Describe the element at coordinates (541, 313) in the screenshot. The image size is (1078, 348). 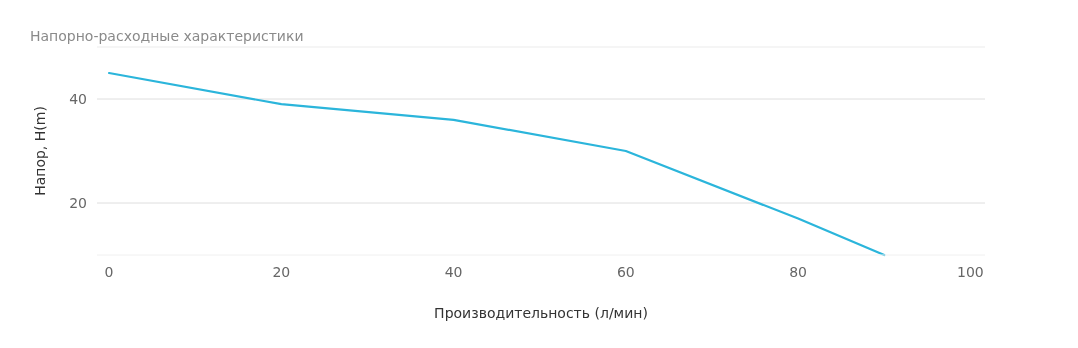
I see `x-axis-title: Производительность (л/мин)` at that location.